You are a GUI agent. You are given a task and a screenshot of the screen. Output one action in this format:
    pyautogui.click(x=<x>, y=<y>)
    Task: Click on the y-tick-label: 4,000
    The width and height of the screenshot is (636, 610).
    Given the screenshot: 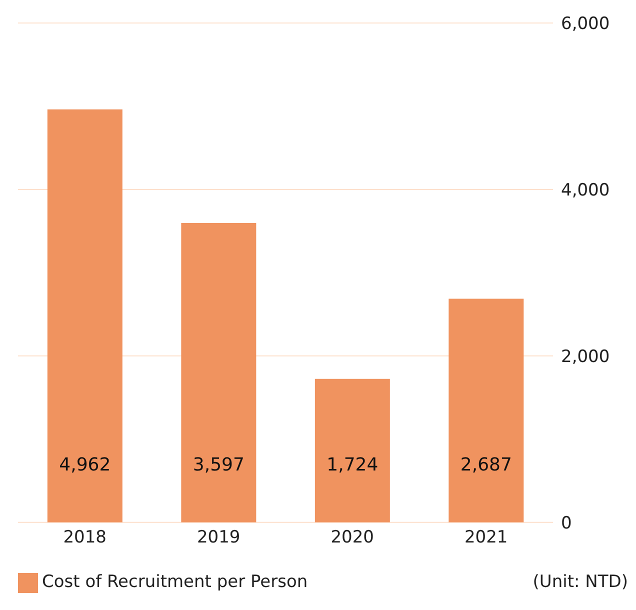 What is the action you would take?
    pyautogui.click(x=585, y=190)
    